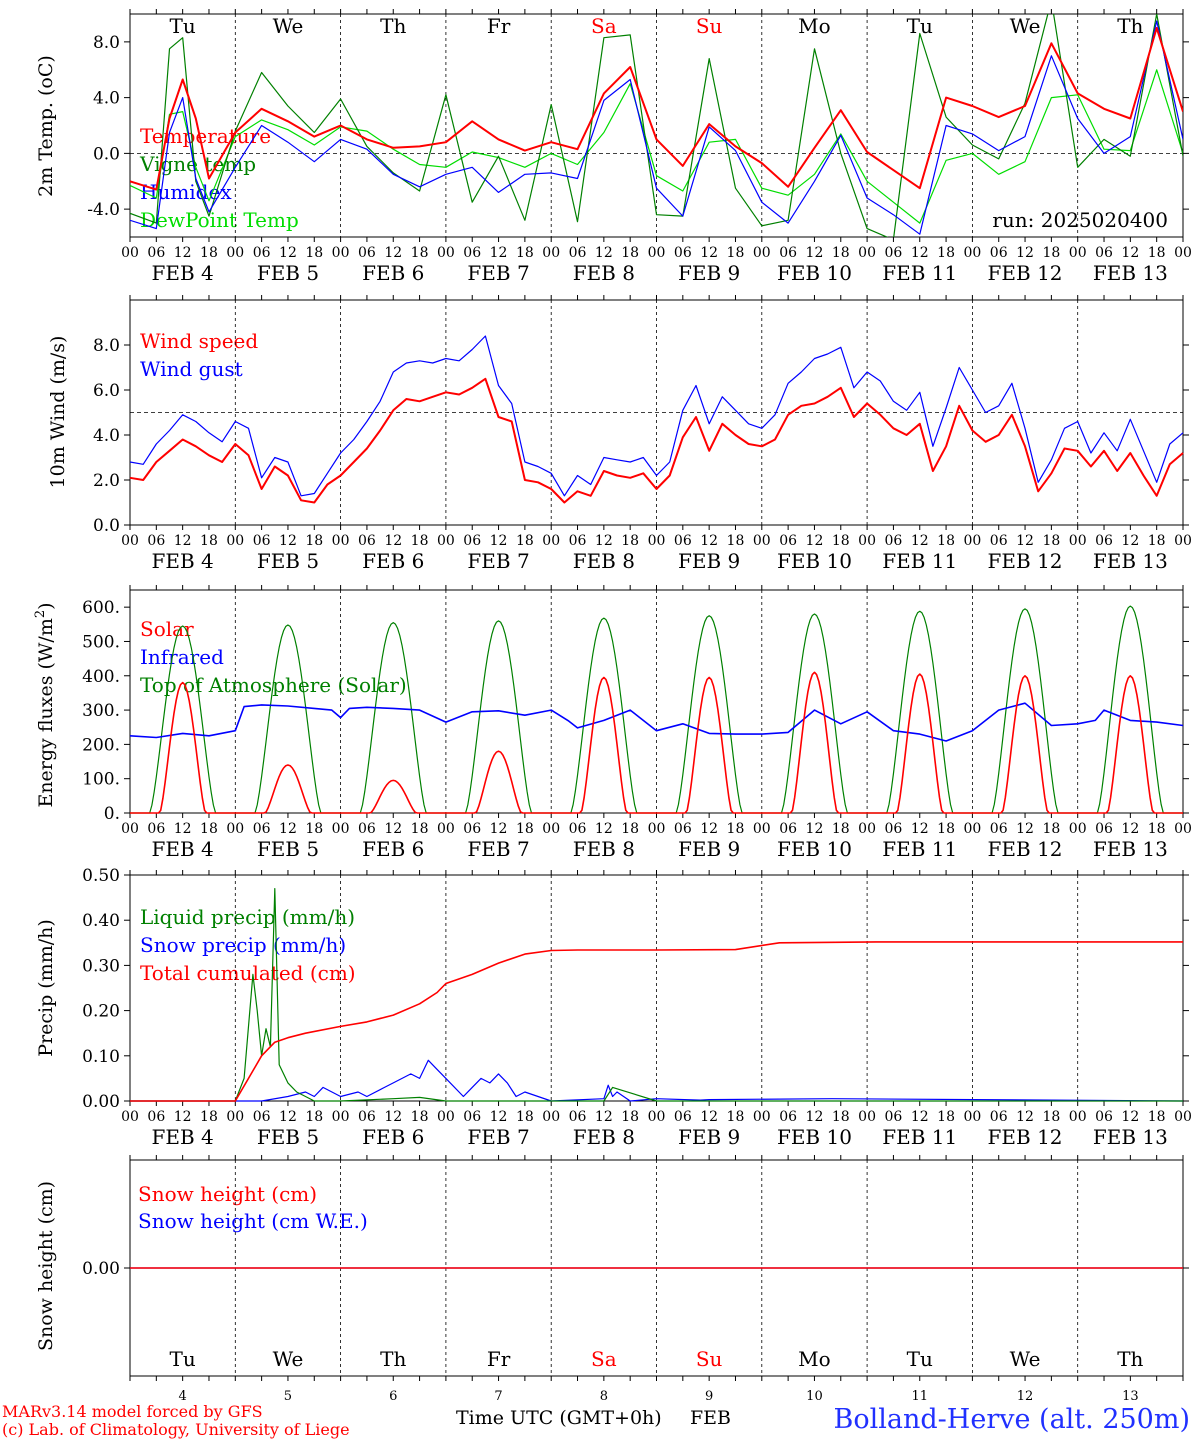  I want to click on time-xlabel: Time UTC (GMT+0h), so click(559, 1418).